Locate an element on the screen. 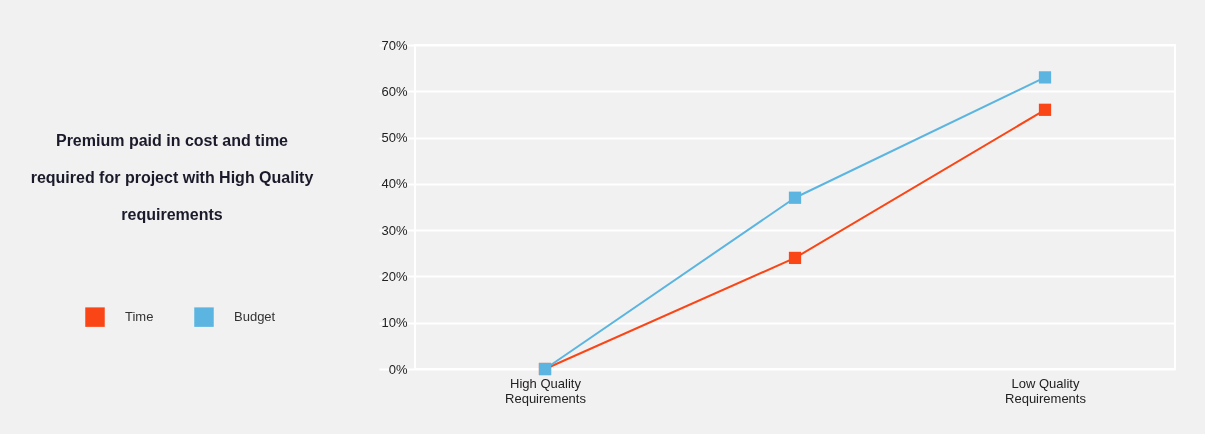  y-tick-label: 50% is located at coordinates (394, 138).